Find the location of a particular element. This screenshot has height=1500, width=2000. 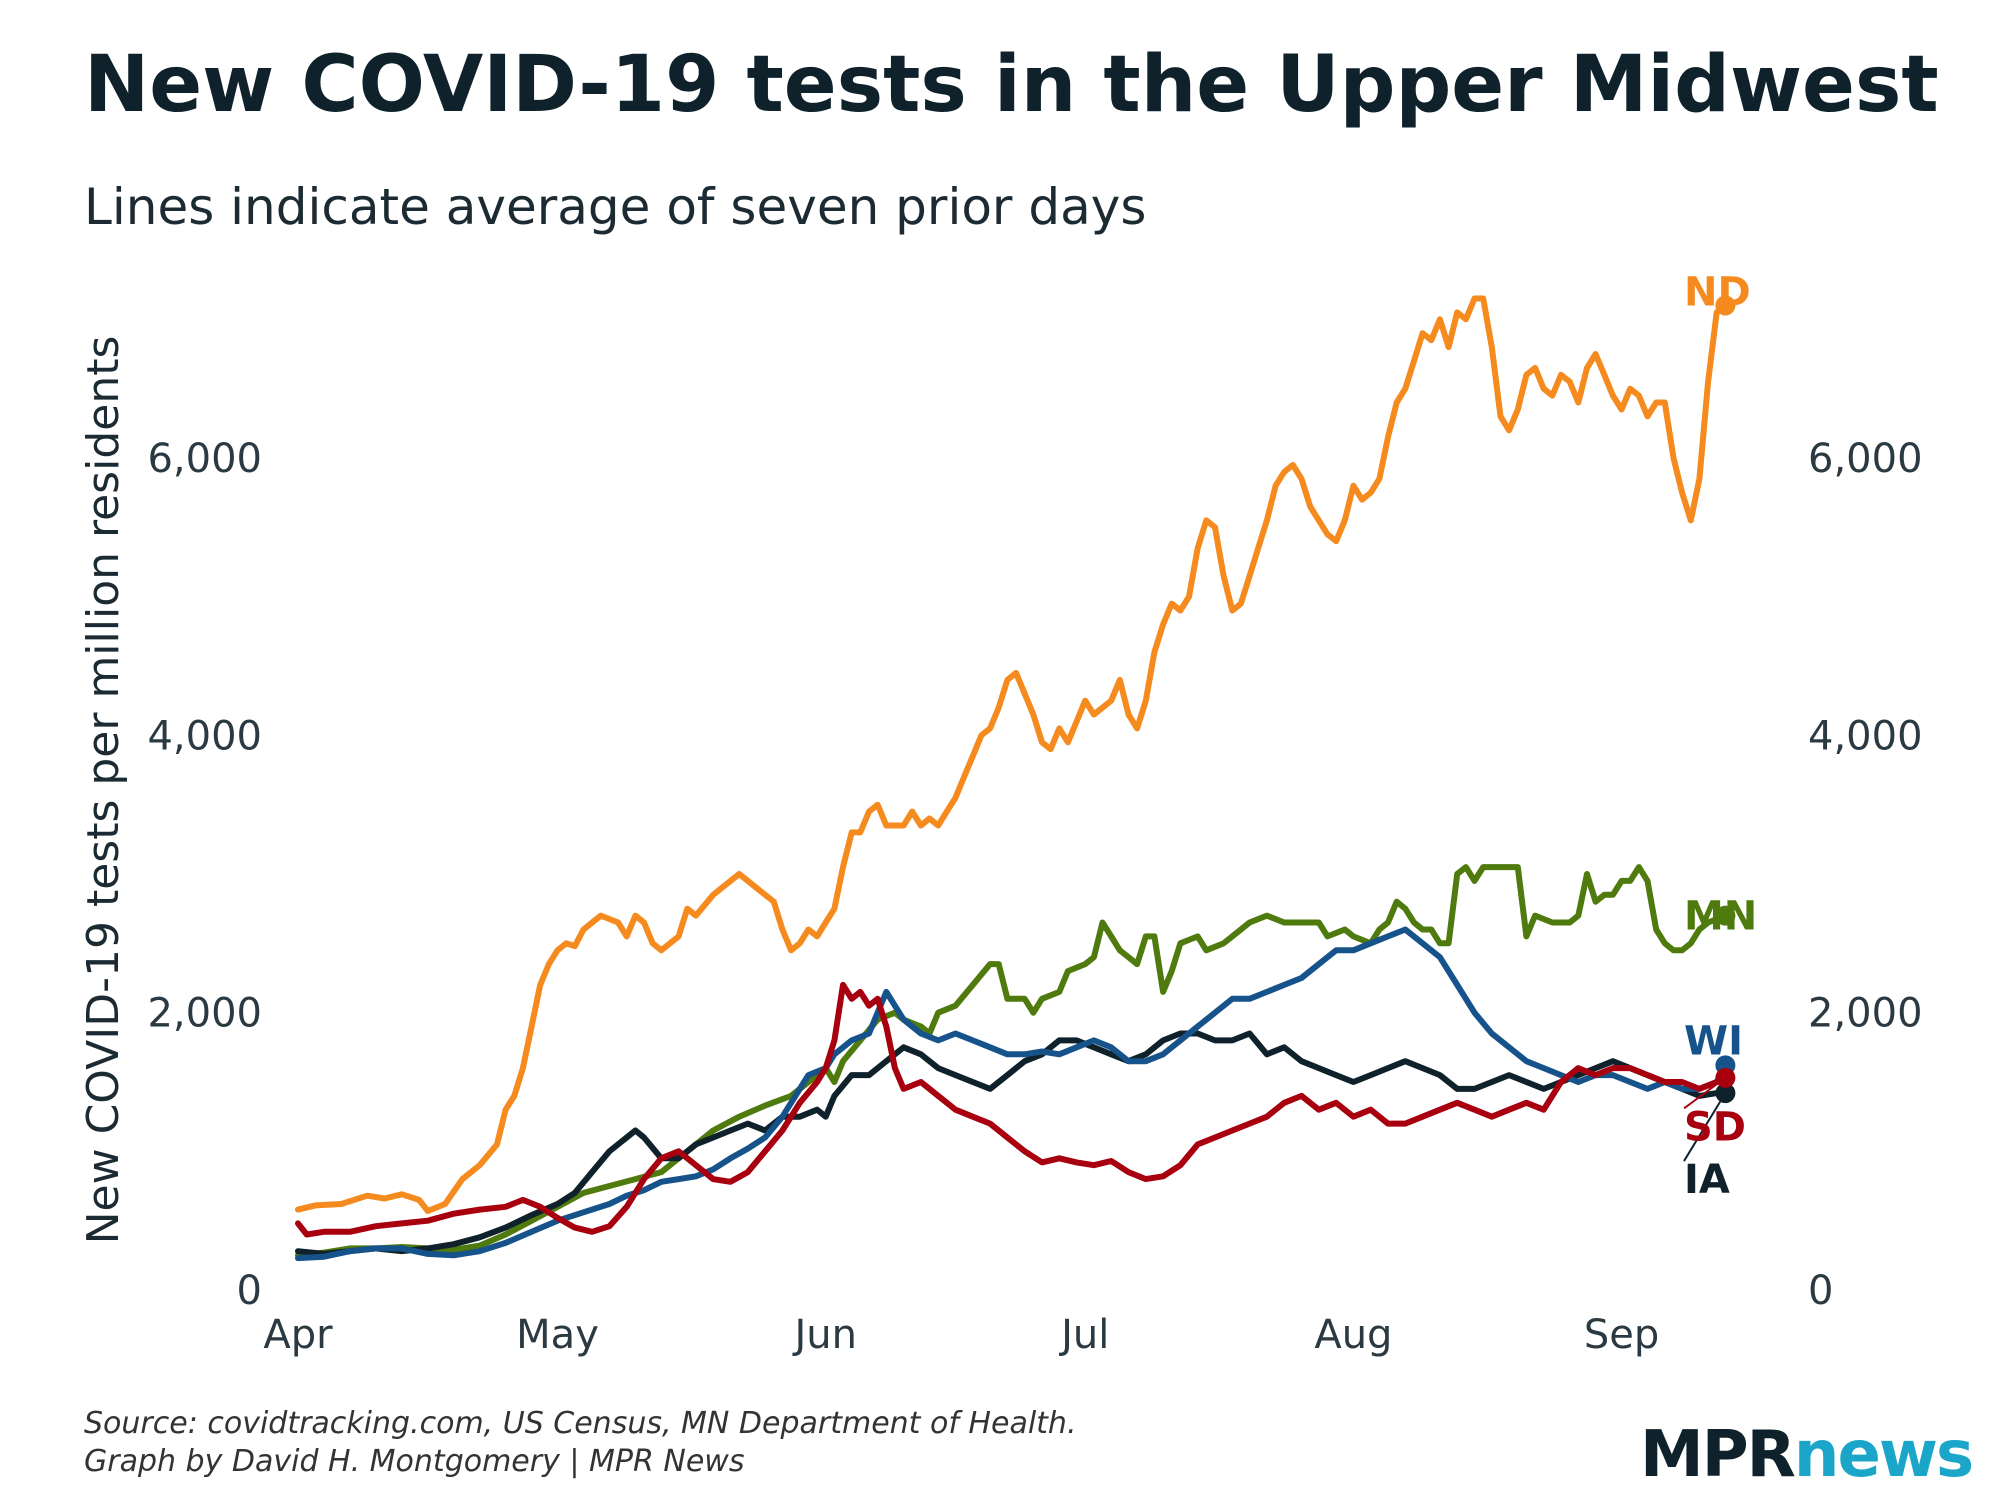

mpr-news-logo: MPRnews is located at coordinates (1807, 1455).